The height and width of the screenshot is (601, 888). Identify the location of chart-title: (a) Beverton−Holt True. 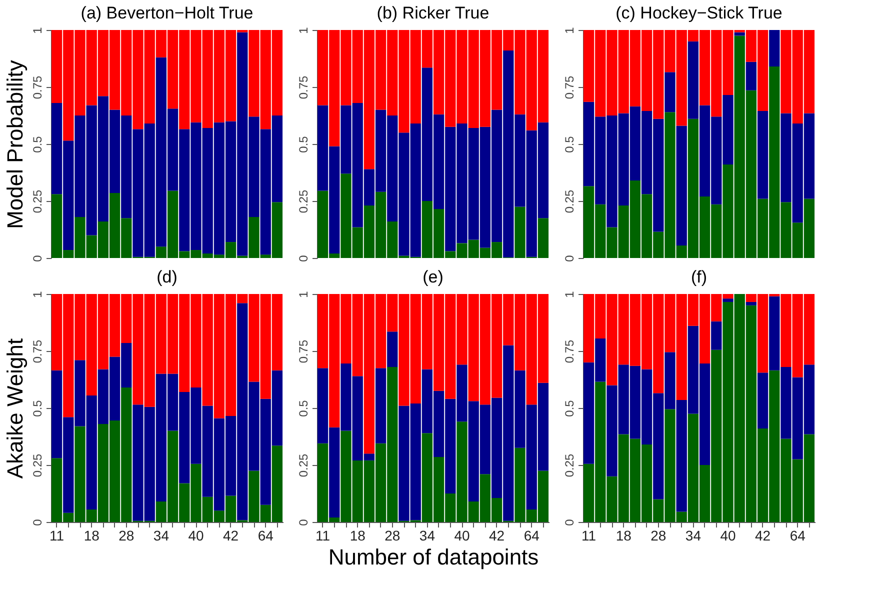
(167, 13).